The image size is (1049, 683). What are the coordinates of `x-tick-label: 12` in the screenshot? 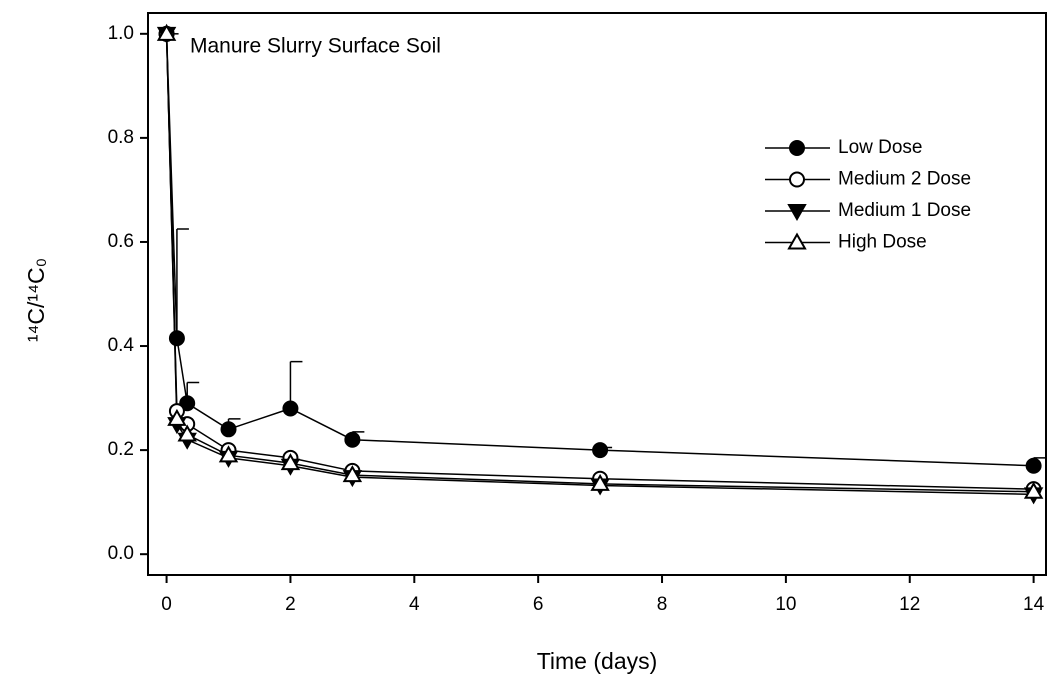 It's located at (909, 604).